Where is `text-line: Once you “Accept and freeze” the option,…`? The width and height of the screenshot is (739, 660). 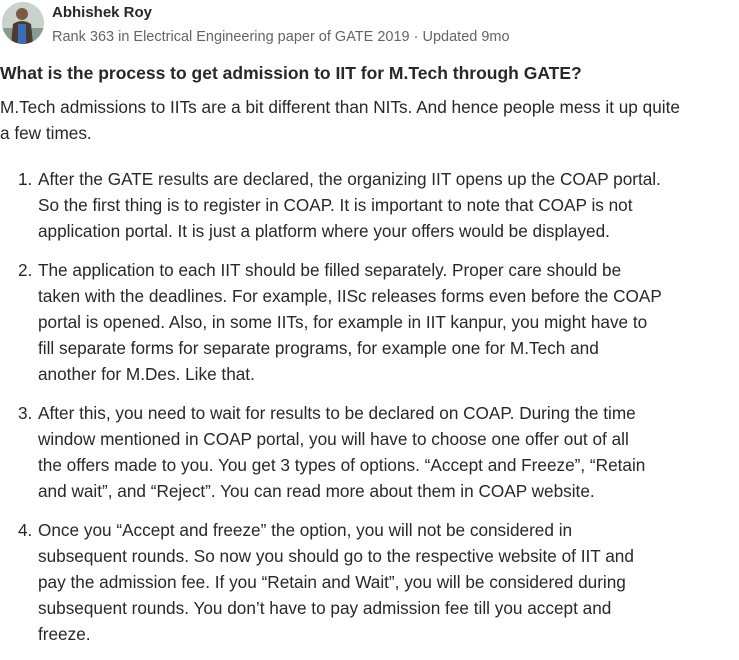 text-line: Once you “Accept and freeze” the option,… is located at coordinates (305, 530).